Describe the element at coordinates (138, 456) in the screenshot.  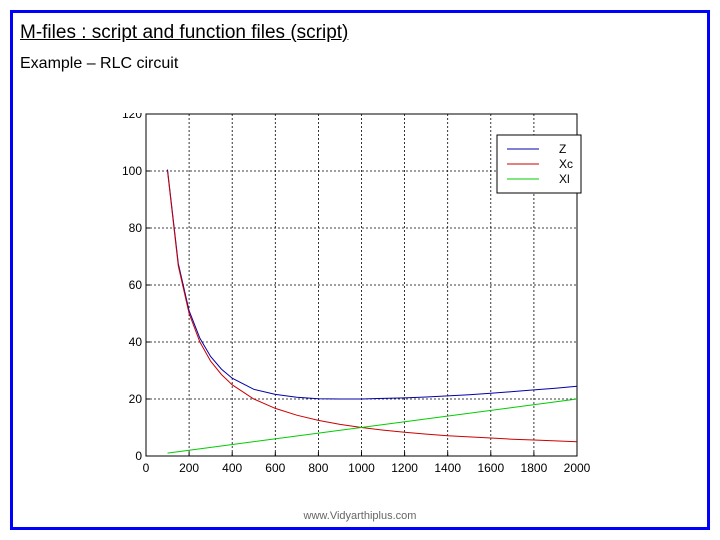
I see `y-tick-label: 0` at that location.